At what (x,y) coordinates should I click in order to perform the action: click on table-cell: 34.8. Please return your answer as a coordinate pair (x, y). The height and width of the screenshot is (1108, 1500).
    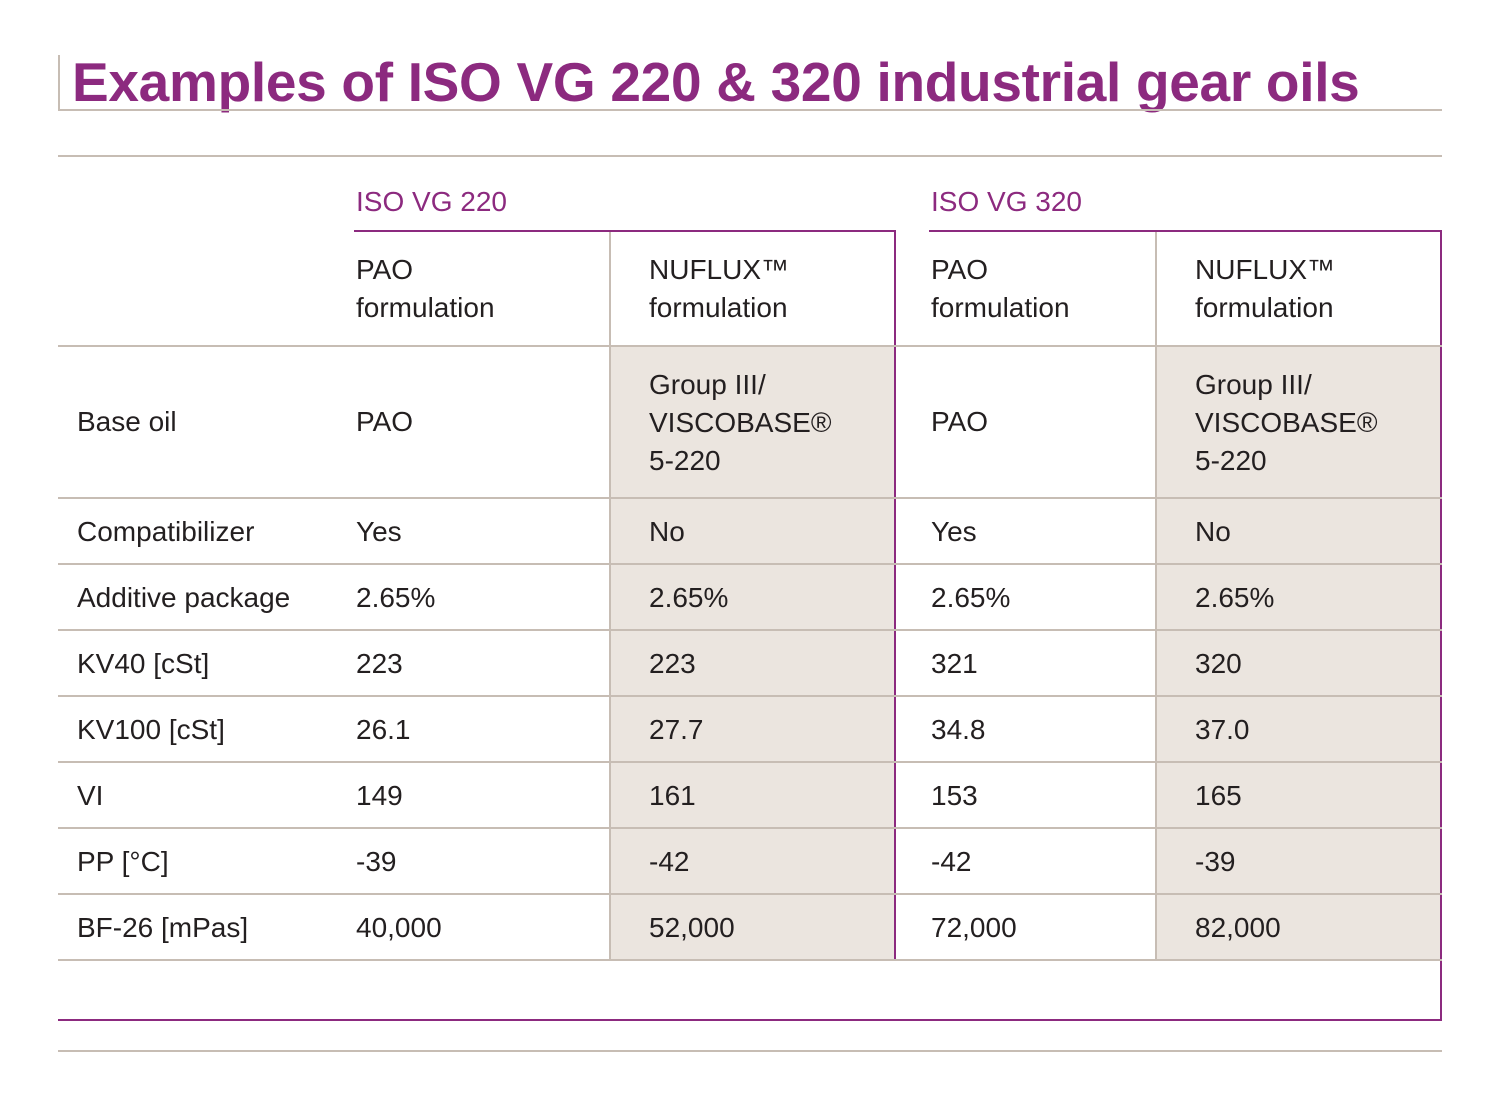
    Looking at the image, I should click on (958, 729).